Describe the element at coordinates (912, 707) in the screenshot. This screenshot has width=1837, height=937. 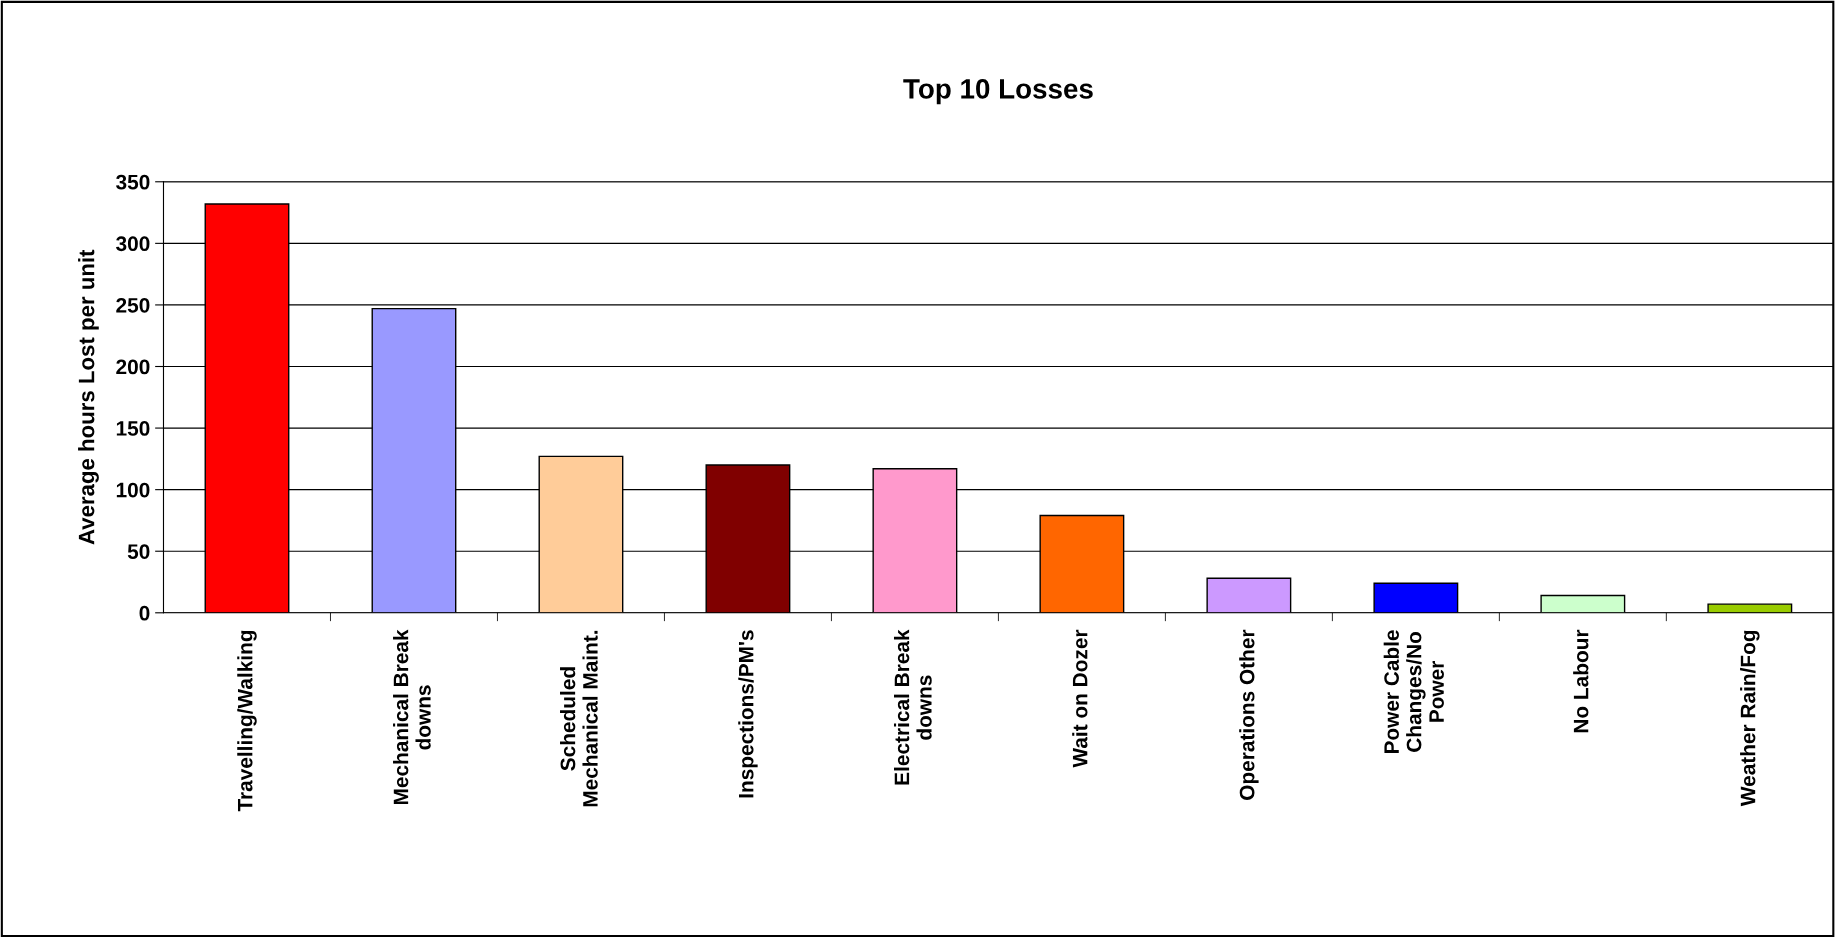
I see `x-tick-label: Electrical Break downs` at that location.